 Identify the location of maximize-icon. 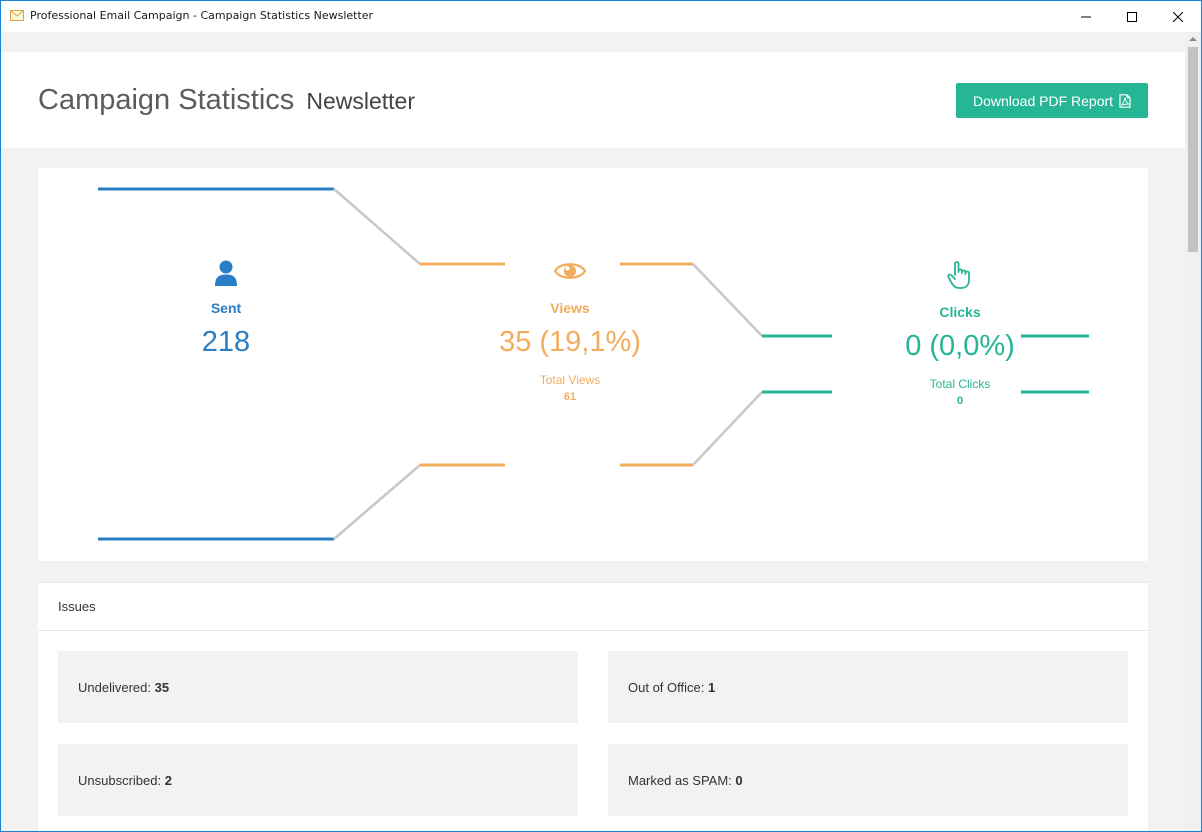
(1132, 16).